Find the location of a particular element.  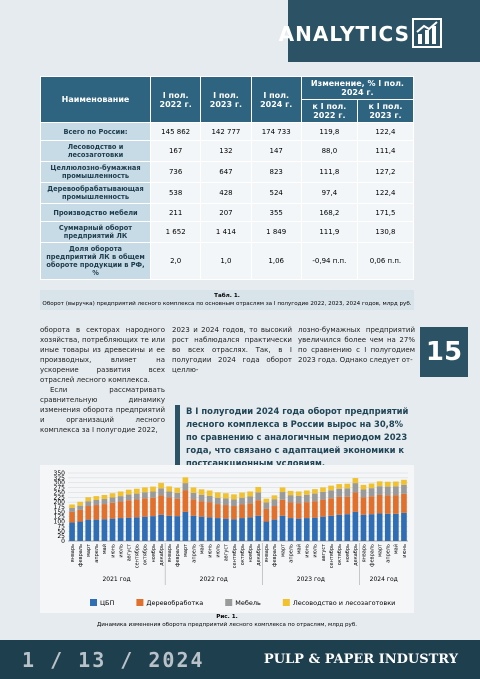

y-tick-label: 50 is located at coordinates (61, 531).